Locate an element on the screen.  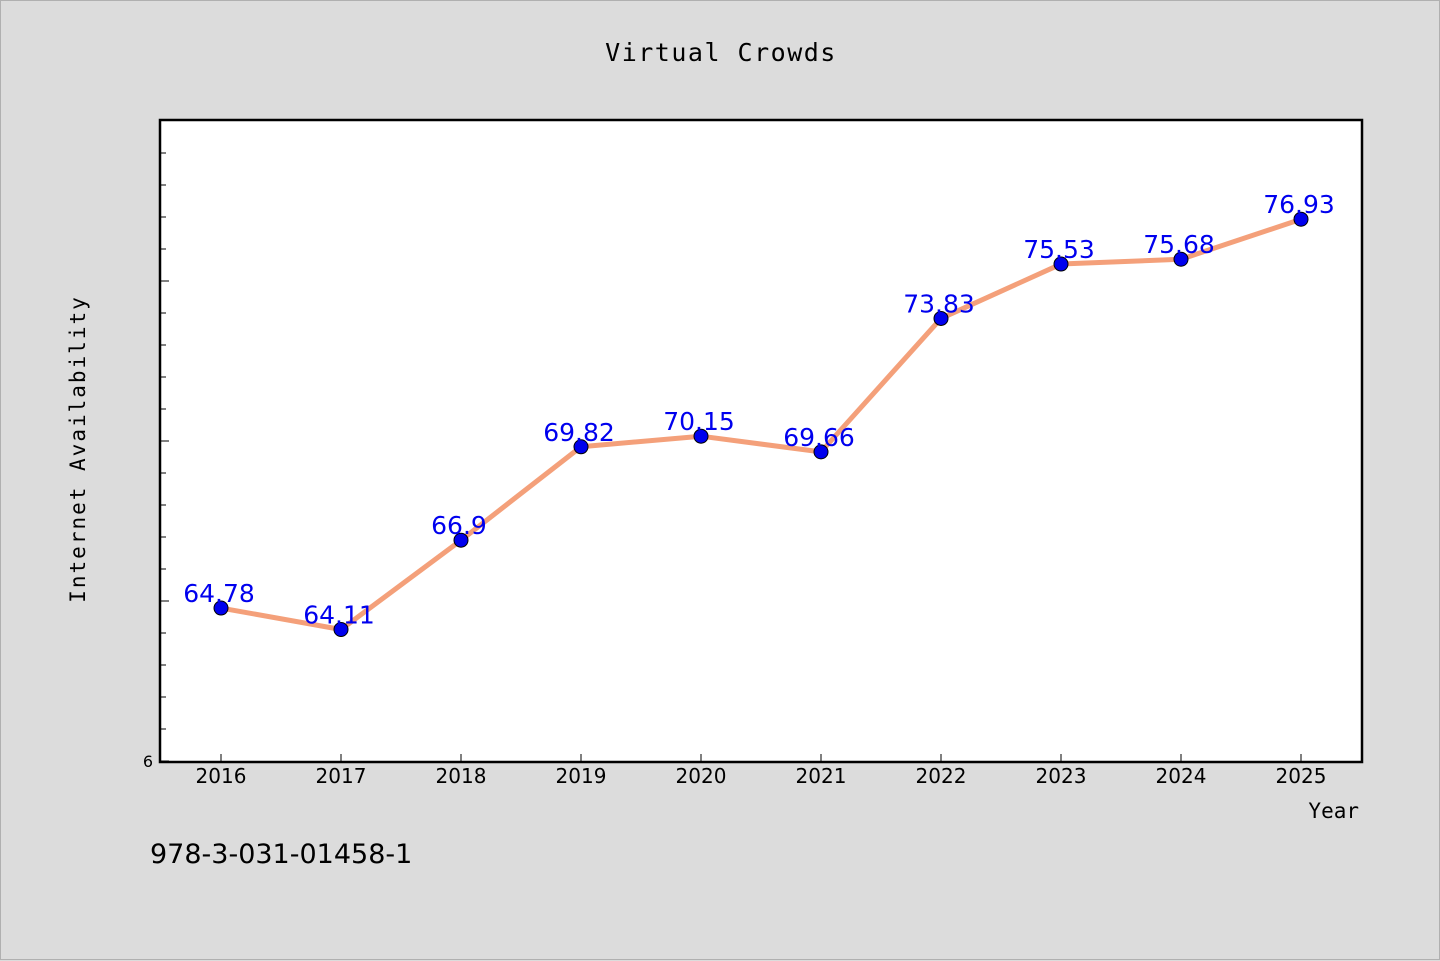
x-tick-label: 2018 is located at coordinates (461, 776).